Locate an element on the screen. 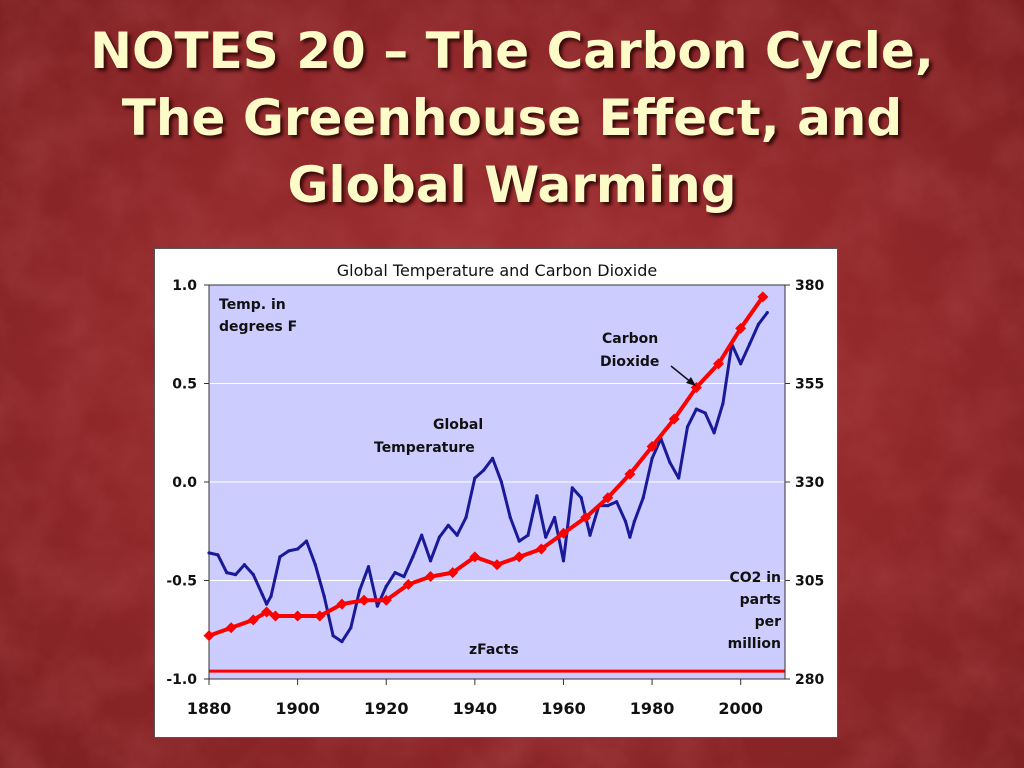  right-axis-label-line-2: parts is located at coordinates (760, 600).